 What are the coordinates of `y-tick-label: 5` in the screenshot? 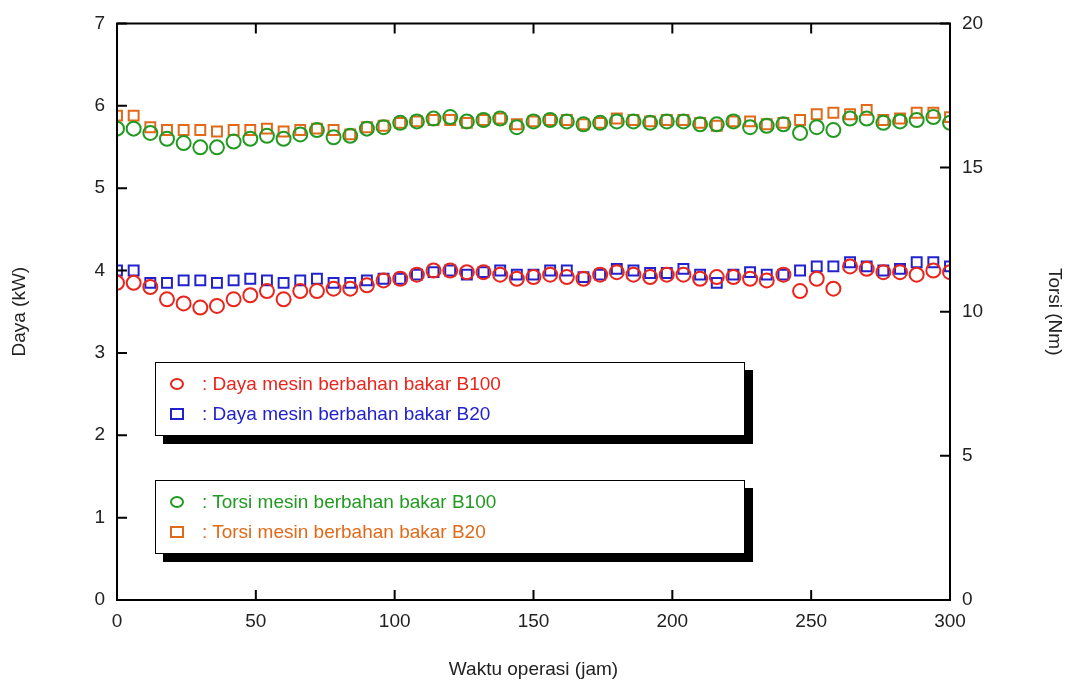 It's located at (99, 187).